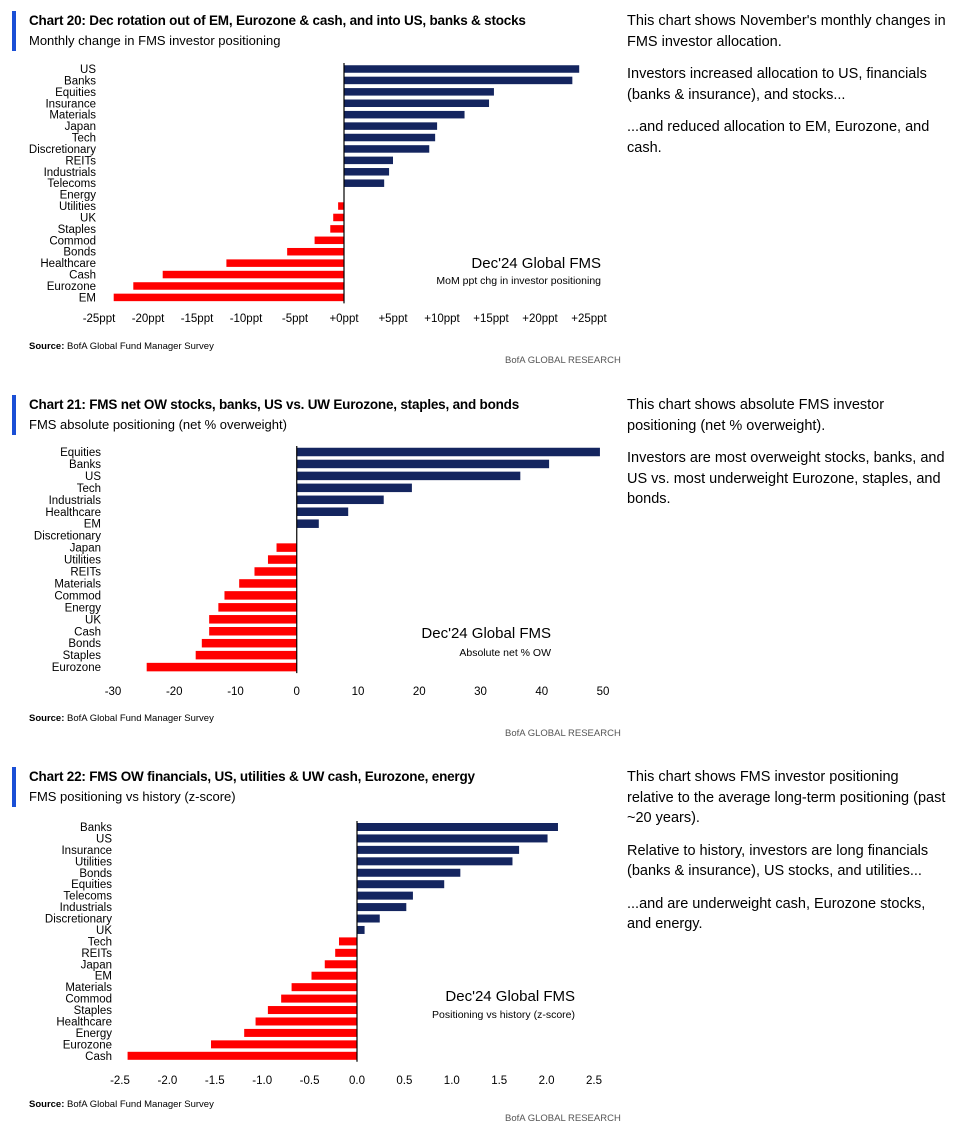 Image resolution: width=959 pixels, height=1142 pixels. Describe the element at coordinates (77, 584) in the screenshot. I see `category-label: Materials` at that location.